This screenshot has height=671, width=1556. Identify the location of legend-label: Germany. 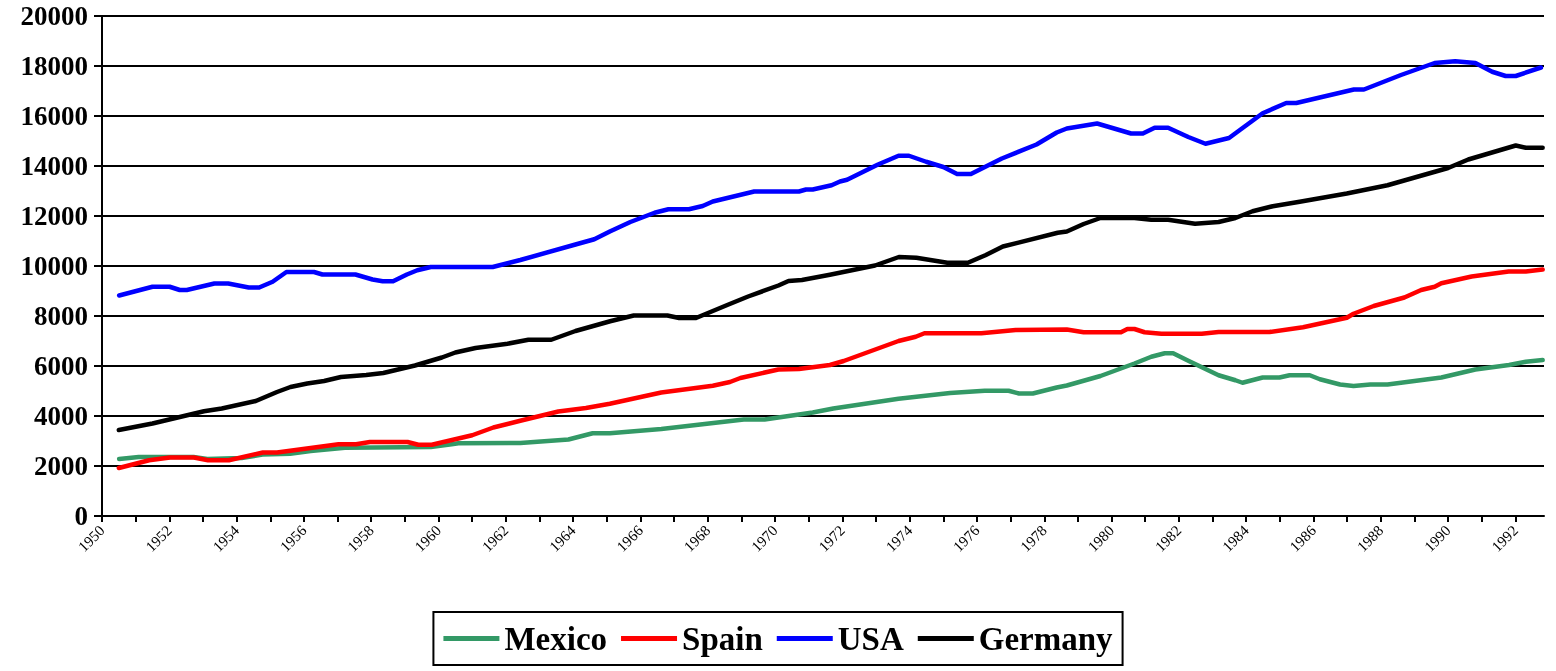
(1046, 638).